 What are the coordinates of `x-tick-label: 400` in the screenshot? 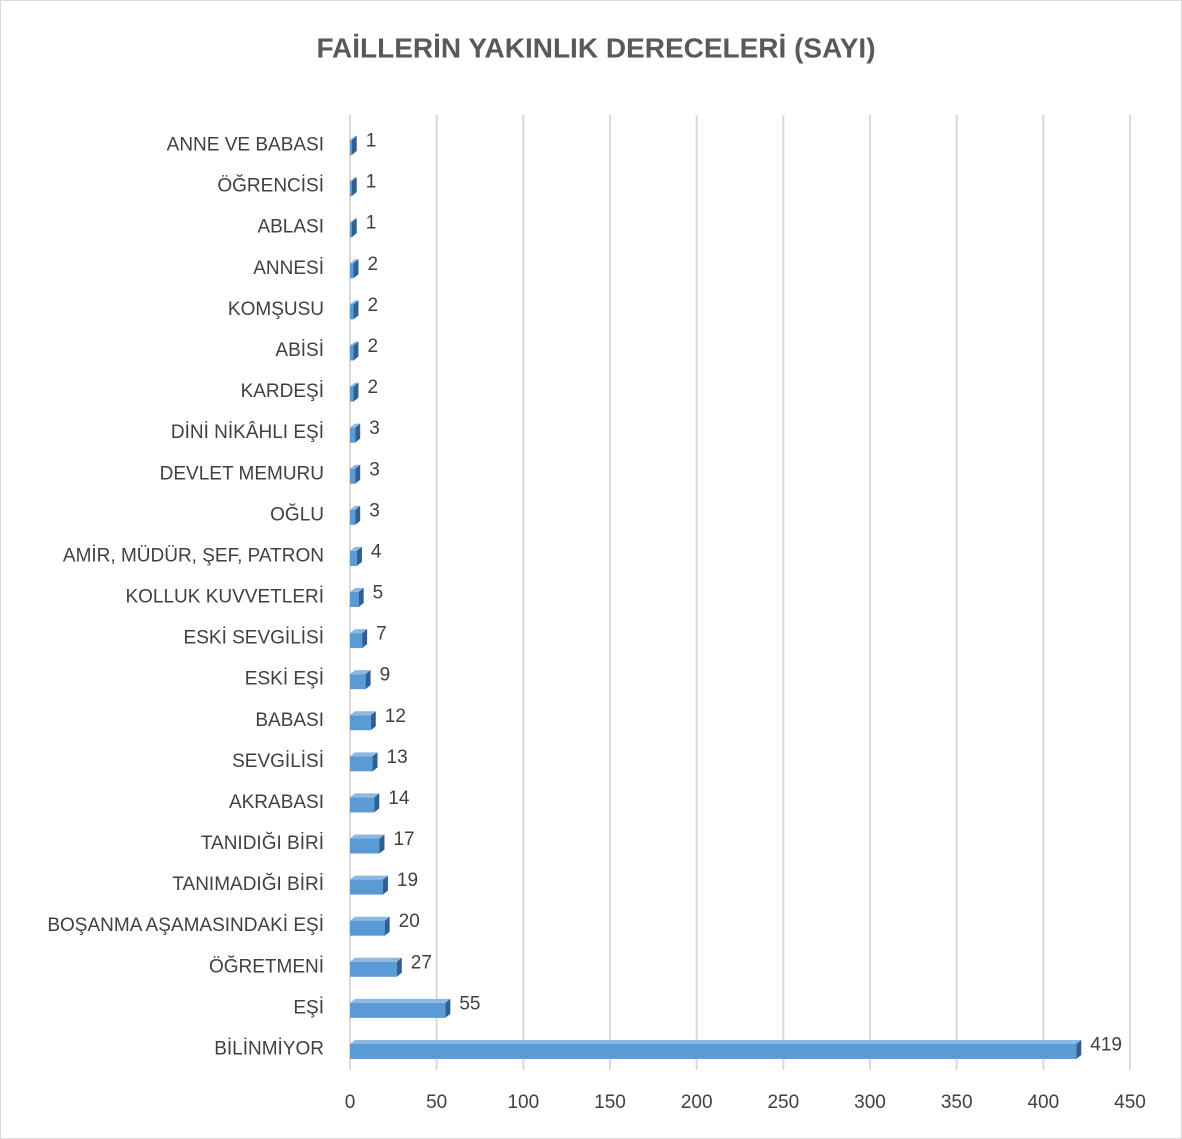 It's located at (1043, 1102).